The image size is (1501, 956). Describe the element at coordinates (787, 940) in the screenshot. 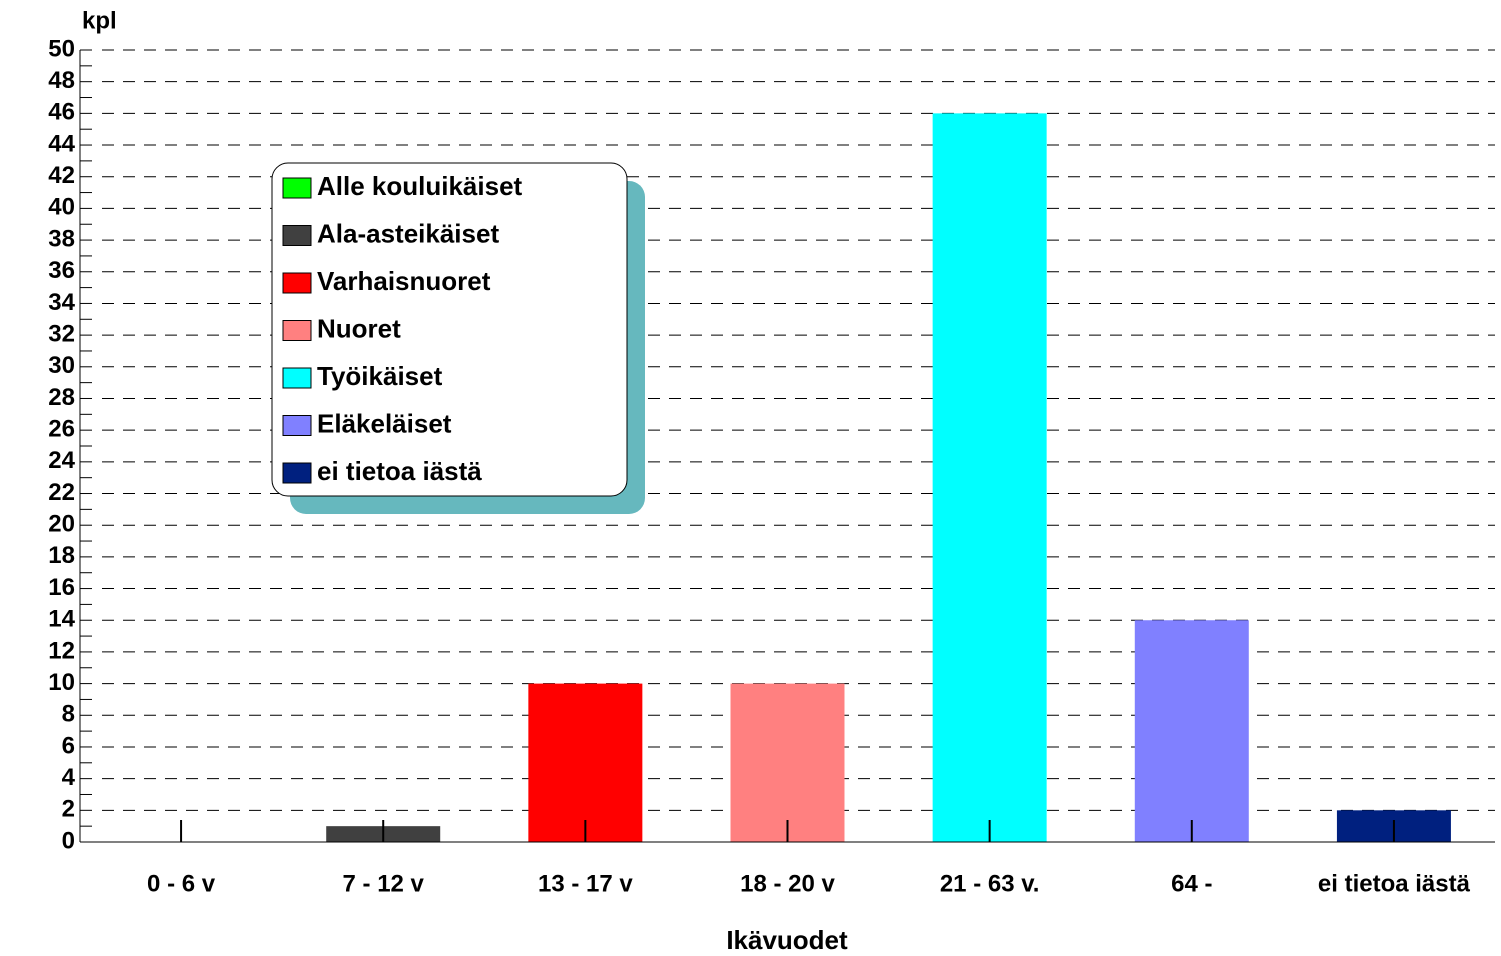

I see `x-axis-label: Ikävuodet` at that location.